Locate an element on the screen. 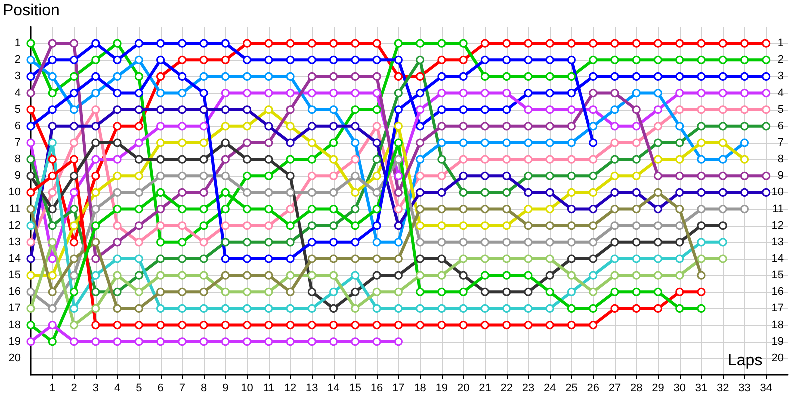 Image resolution: width=800 pixels, height=400 pixels. x-tick-label: 23 is located at coordinates (528, 388).